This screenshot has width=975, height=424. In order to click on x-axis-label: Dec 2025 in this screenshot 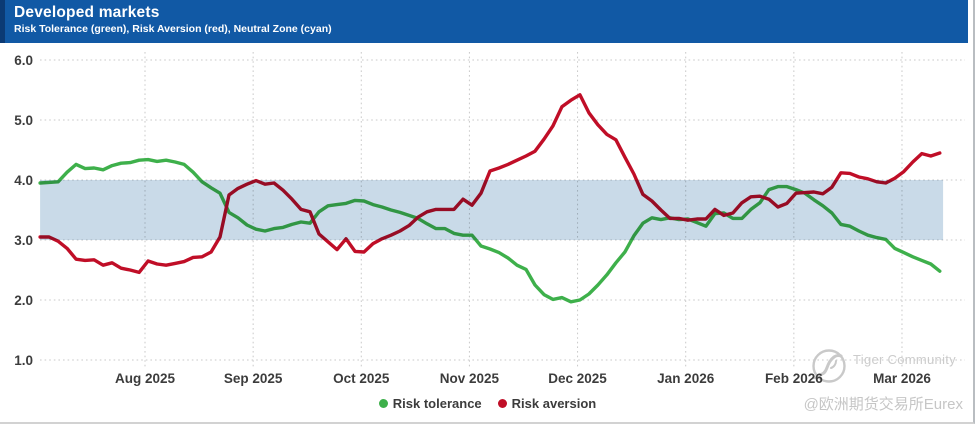, I will do `click(577, 378)`.